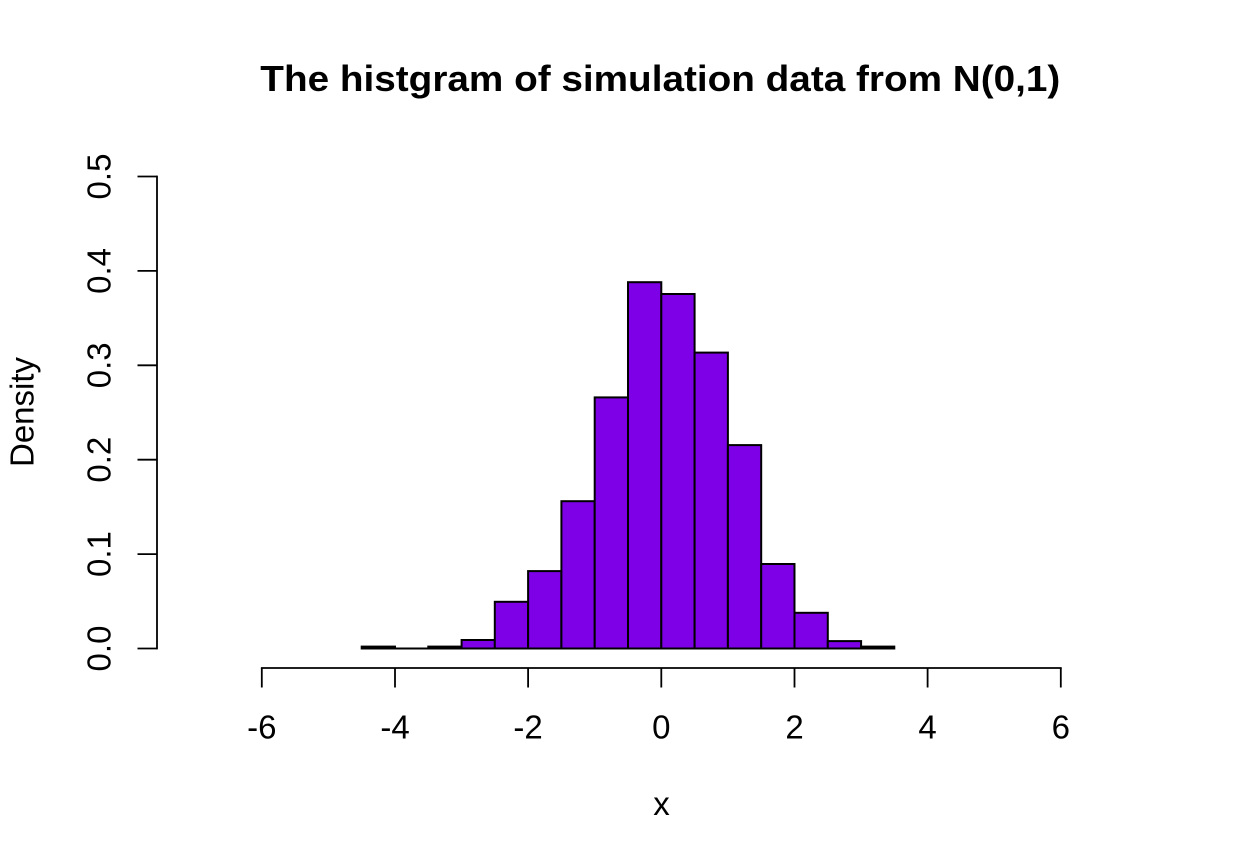  I want to click on svg-text: -6, so click(261, 727).